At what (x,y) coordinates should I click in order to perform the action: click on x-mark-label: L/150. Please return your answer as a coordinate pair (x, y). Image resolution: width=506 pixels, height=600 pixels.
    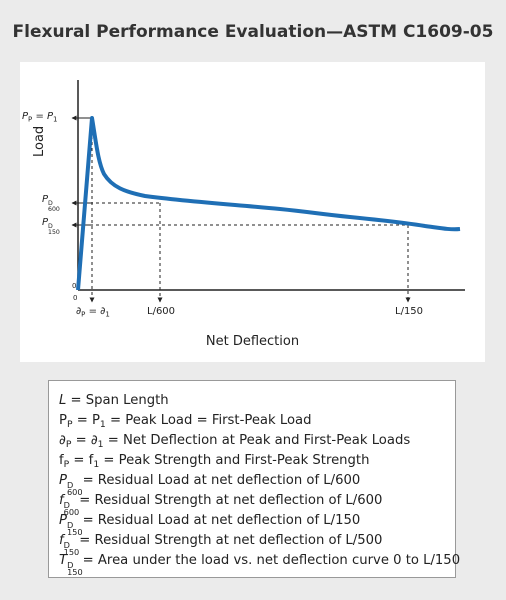
    Looking at the image, I should click on (409, 311).